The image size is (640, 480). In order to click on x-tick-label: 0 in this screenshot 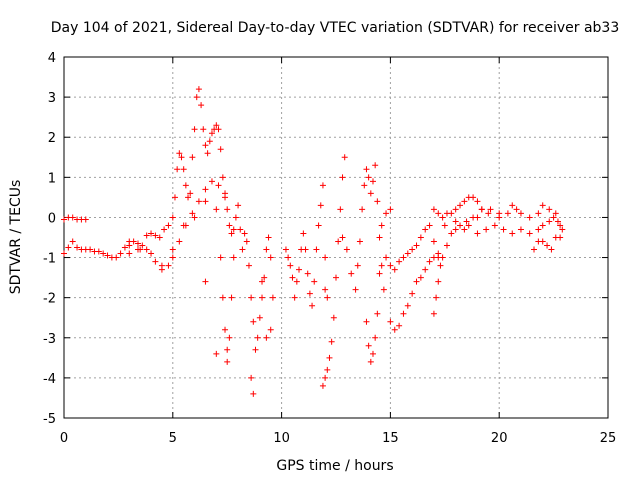, I will do `click(64, 438)`.